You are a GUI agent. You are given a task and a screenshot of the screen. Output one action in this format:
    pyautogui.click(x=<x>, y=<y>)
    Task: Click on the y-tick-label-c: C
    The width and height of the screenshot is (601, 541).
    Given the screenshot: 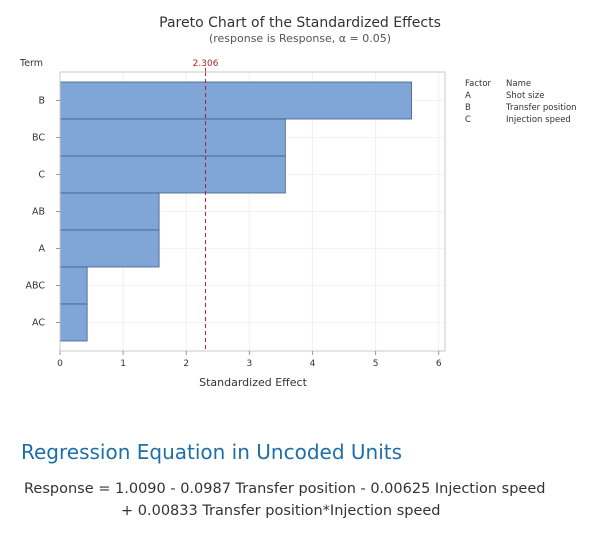 What is the action you would take?
    pyautogui.click(x=41, y=175)
    